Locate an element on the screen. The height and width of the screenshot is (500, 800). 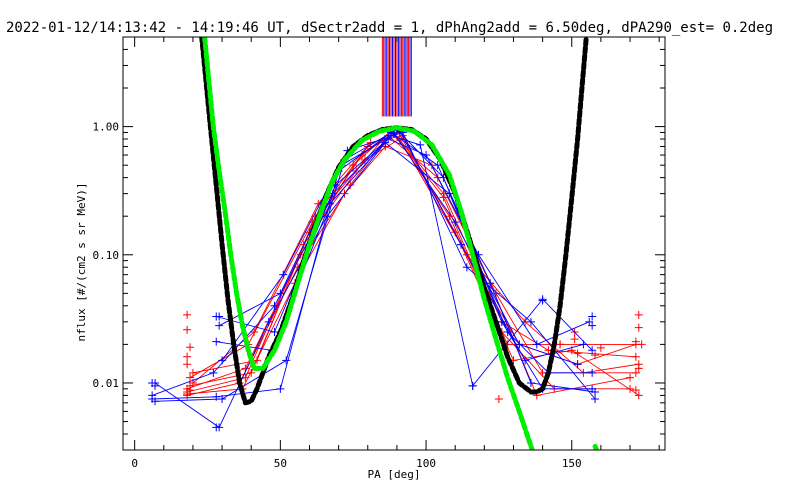
x-tick-label: 0 is located at coordinates (134, 463).